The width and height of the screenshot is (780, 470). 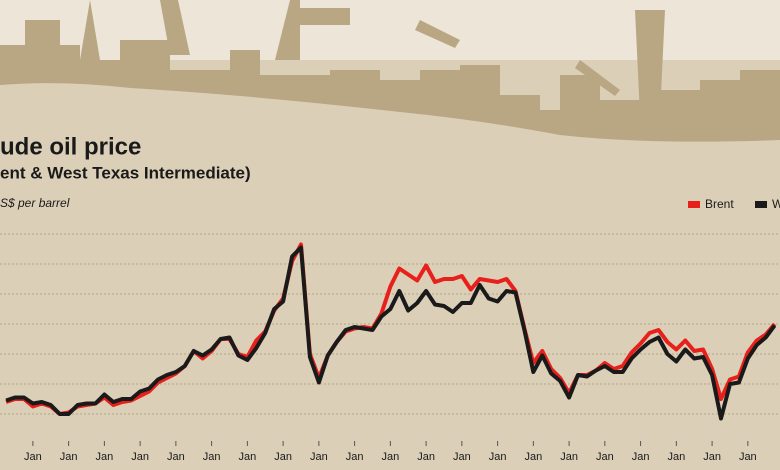 What do you see at coordinates (125, 172) in the screenshot?
I see `chart-subtitle: ent & West Texas Intermediate)` at bounding box center [125, 172].